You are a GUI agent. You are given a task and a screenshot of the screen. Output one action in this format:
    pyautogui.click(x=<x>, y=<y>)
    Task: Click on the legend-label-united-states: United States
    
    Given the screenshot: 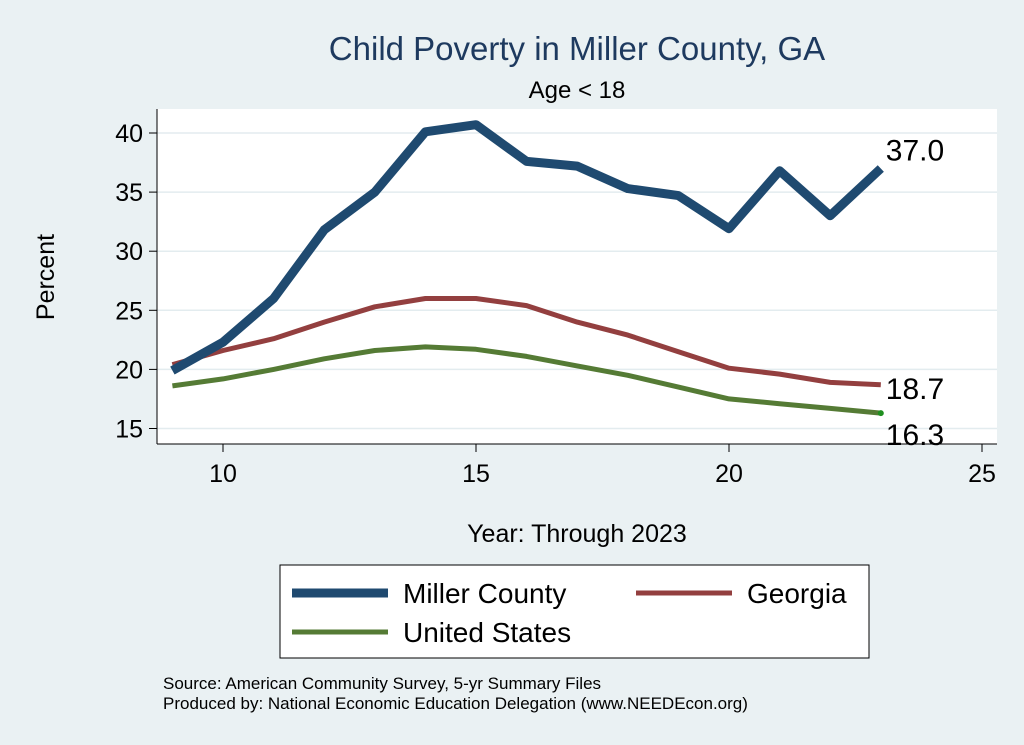 What is the action you would take?
    pyautogui.click(x=487, y=632)
    